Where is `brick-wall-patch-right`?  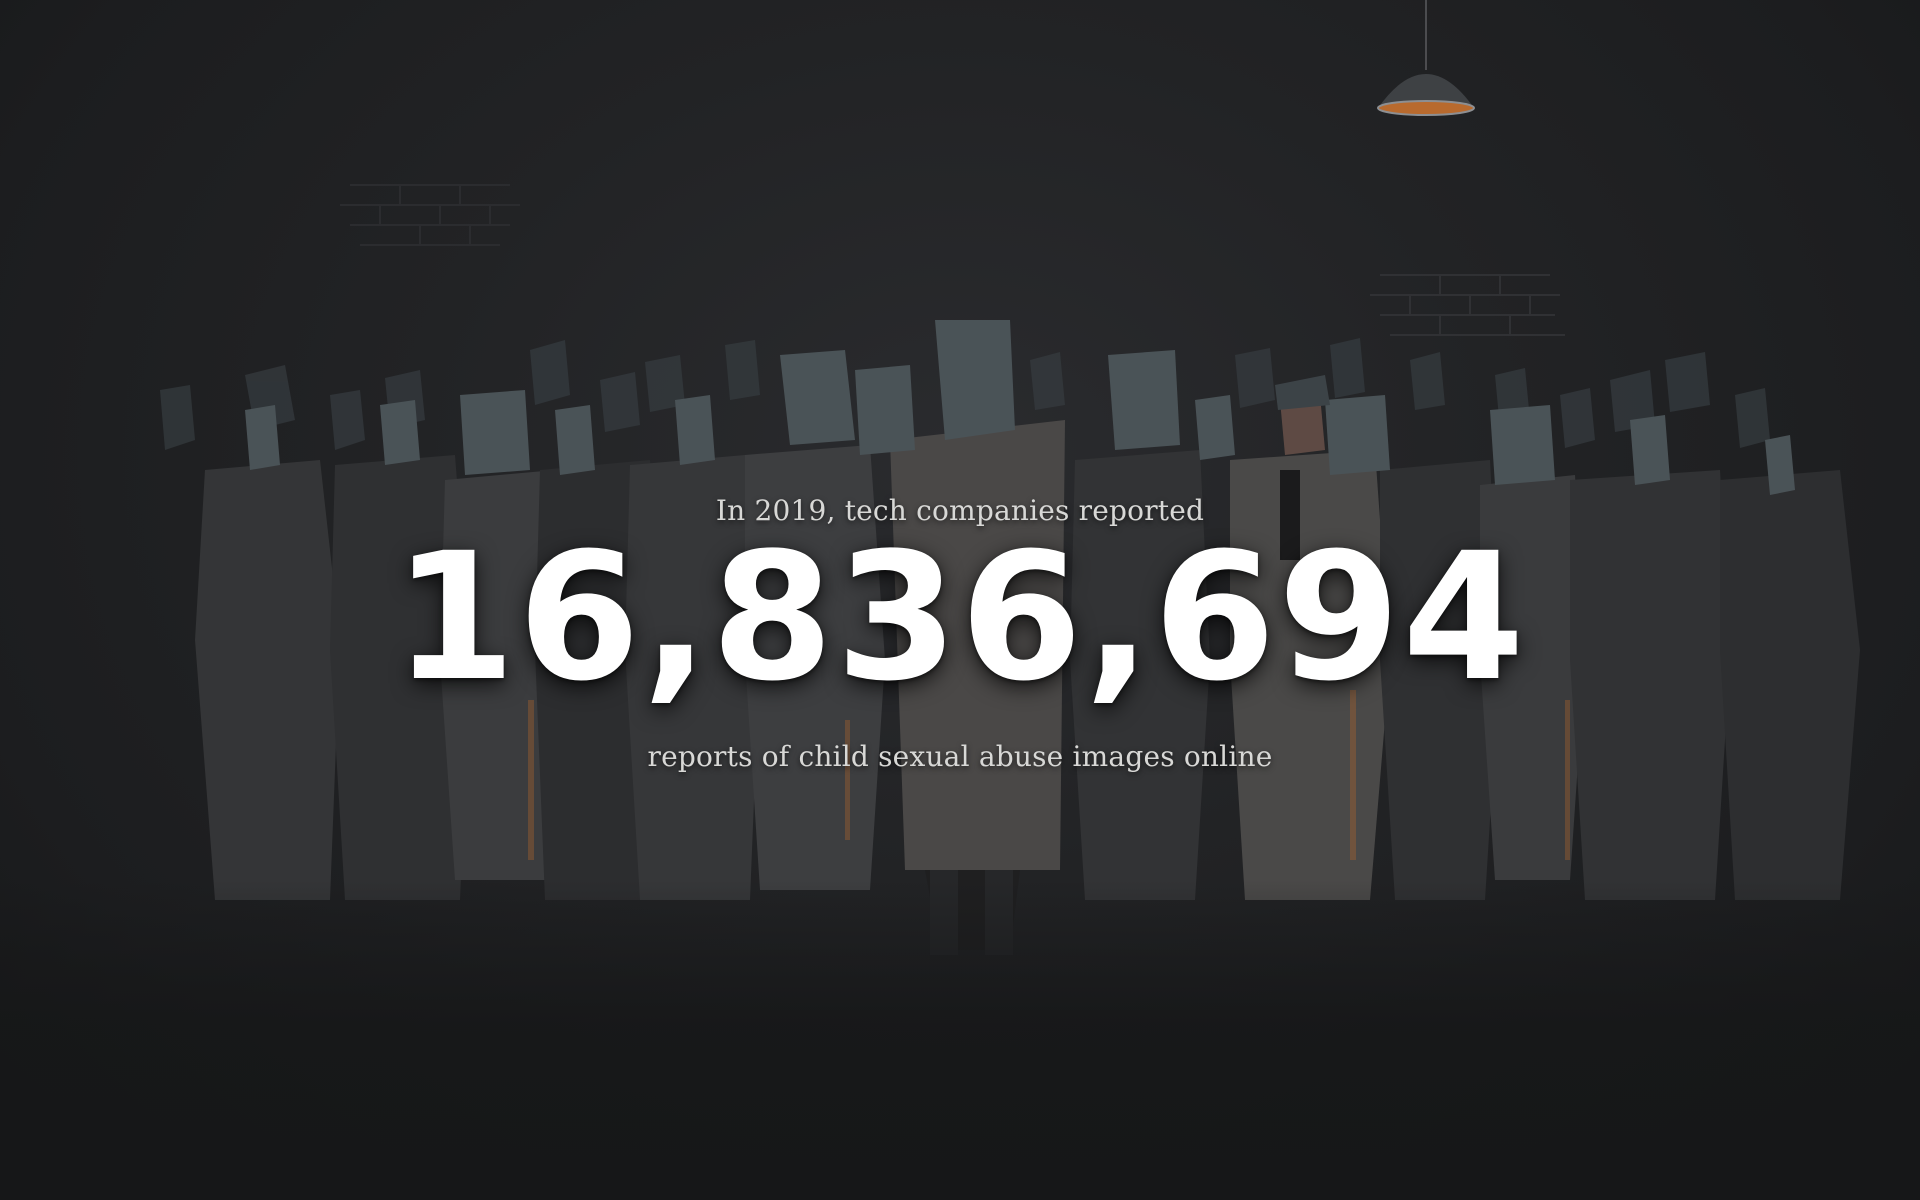 brick-wall-patch-right is located at coordinates (1467, 305).